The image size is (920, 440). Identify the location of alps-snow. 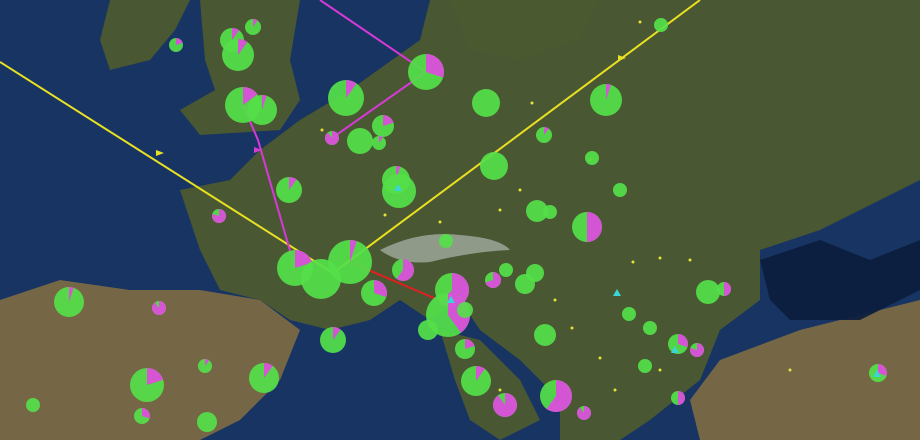
(445, 248).